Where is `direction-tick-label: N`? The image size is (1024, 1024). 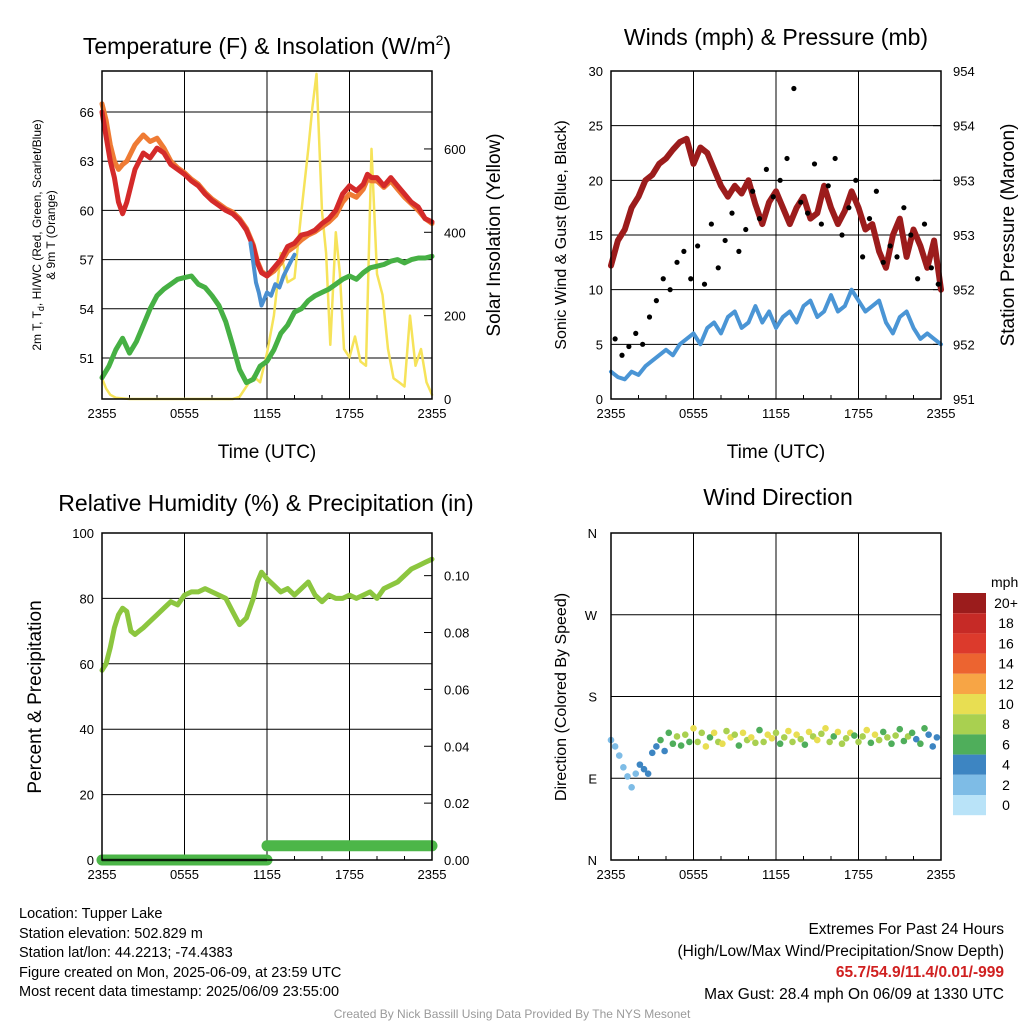 direction-tick-label: N is located at coordinates (592, 860).